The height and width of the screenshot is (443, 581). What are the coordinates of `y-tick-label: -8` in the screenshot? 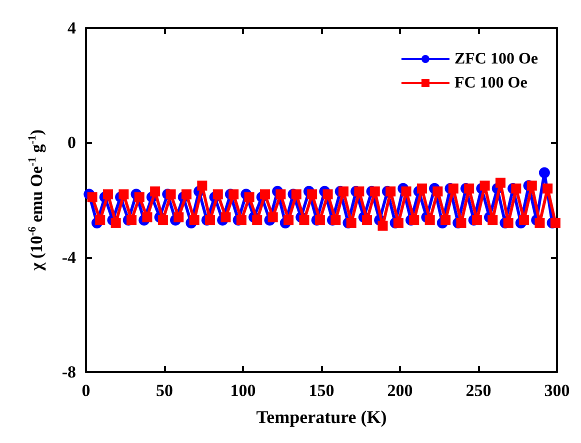 It's located at (69, 372).